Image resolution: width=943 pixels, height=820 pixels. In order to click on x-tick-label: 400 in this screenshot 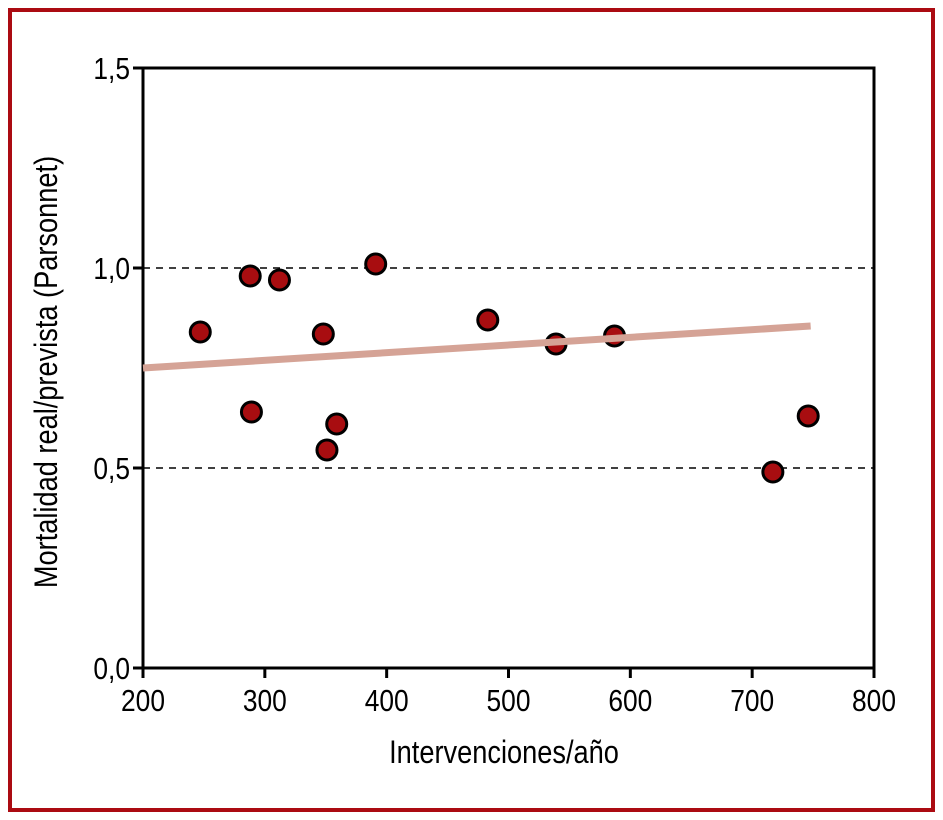, I will do `click(387, 701)`.